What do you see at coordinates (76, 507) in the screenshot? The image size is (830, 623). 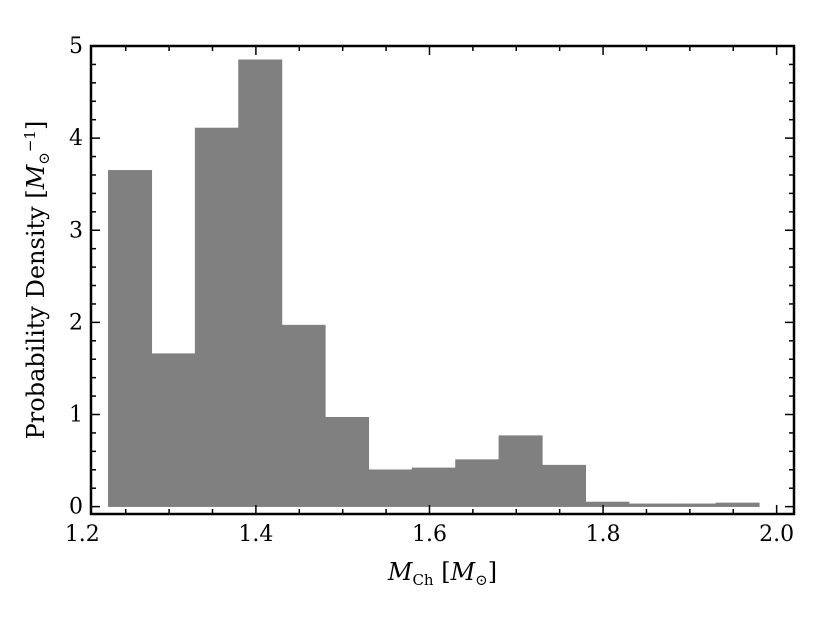 I see `y-tick-label: 0` at bounding box center [76, 507].